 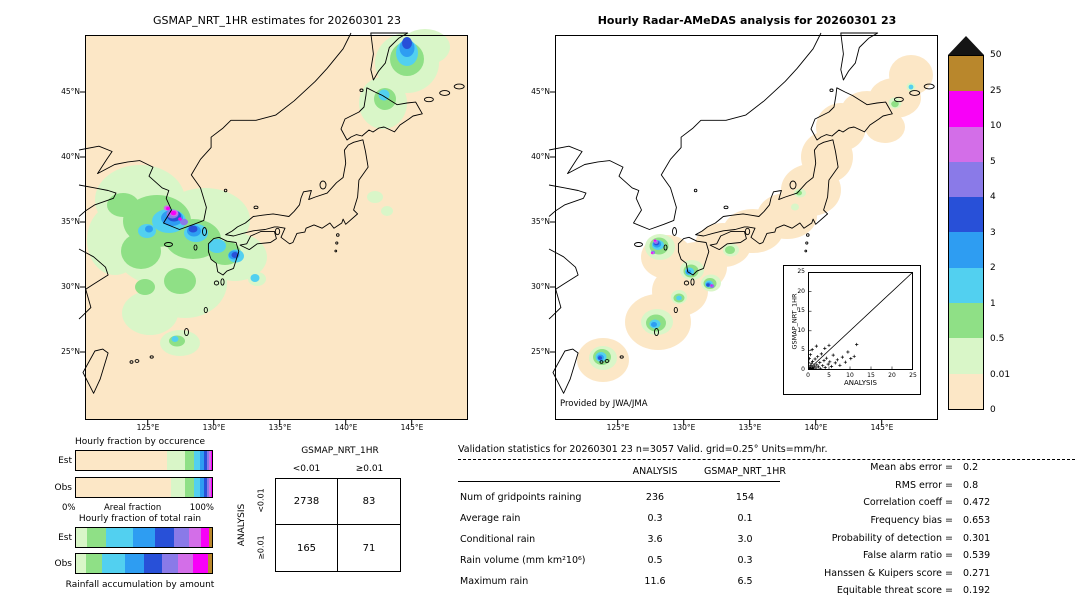 I want to click on contingency-row-group: ANALYSIS, so click(x=242, y=525).